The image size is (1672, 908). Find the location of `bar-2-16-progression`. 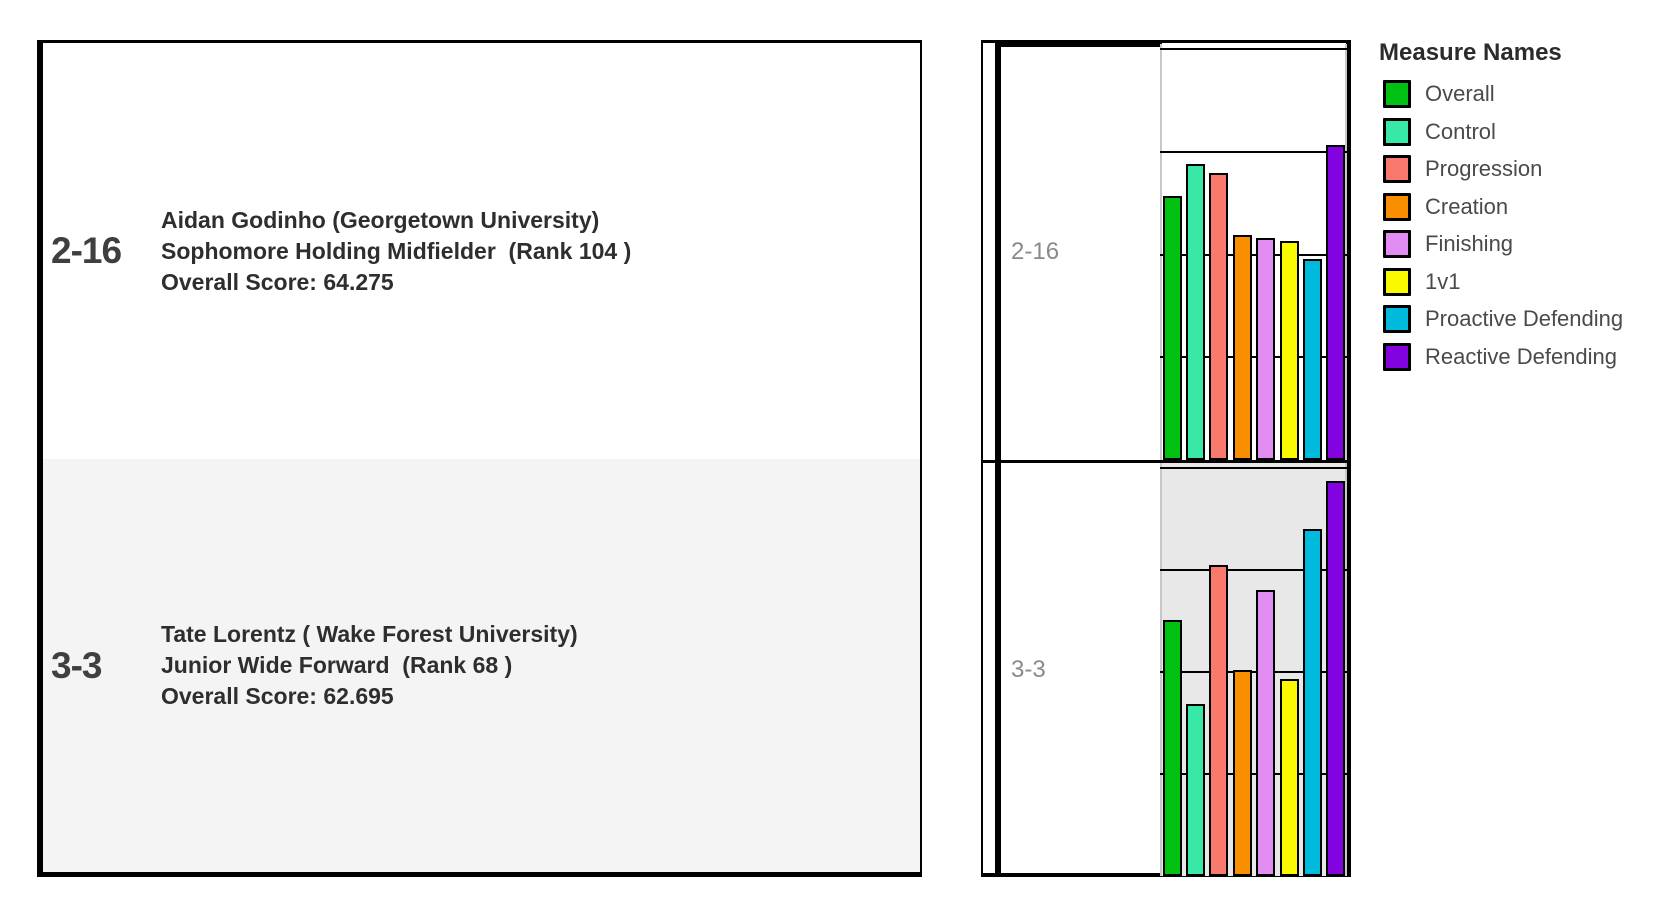

bar-2-16-progression is located at coordinates (1219, 316).